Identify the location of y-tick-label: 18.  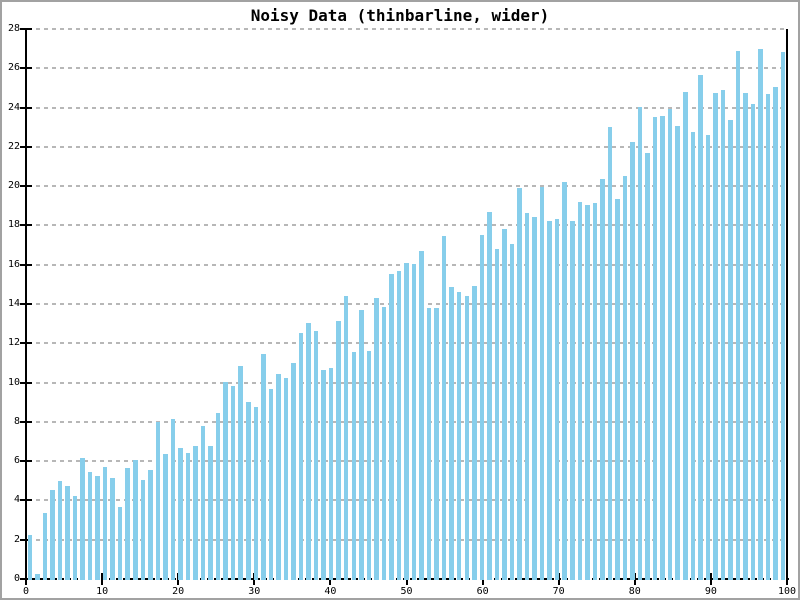
(13, 225).